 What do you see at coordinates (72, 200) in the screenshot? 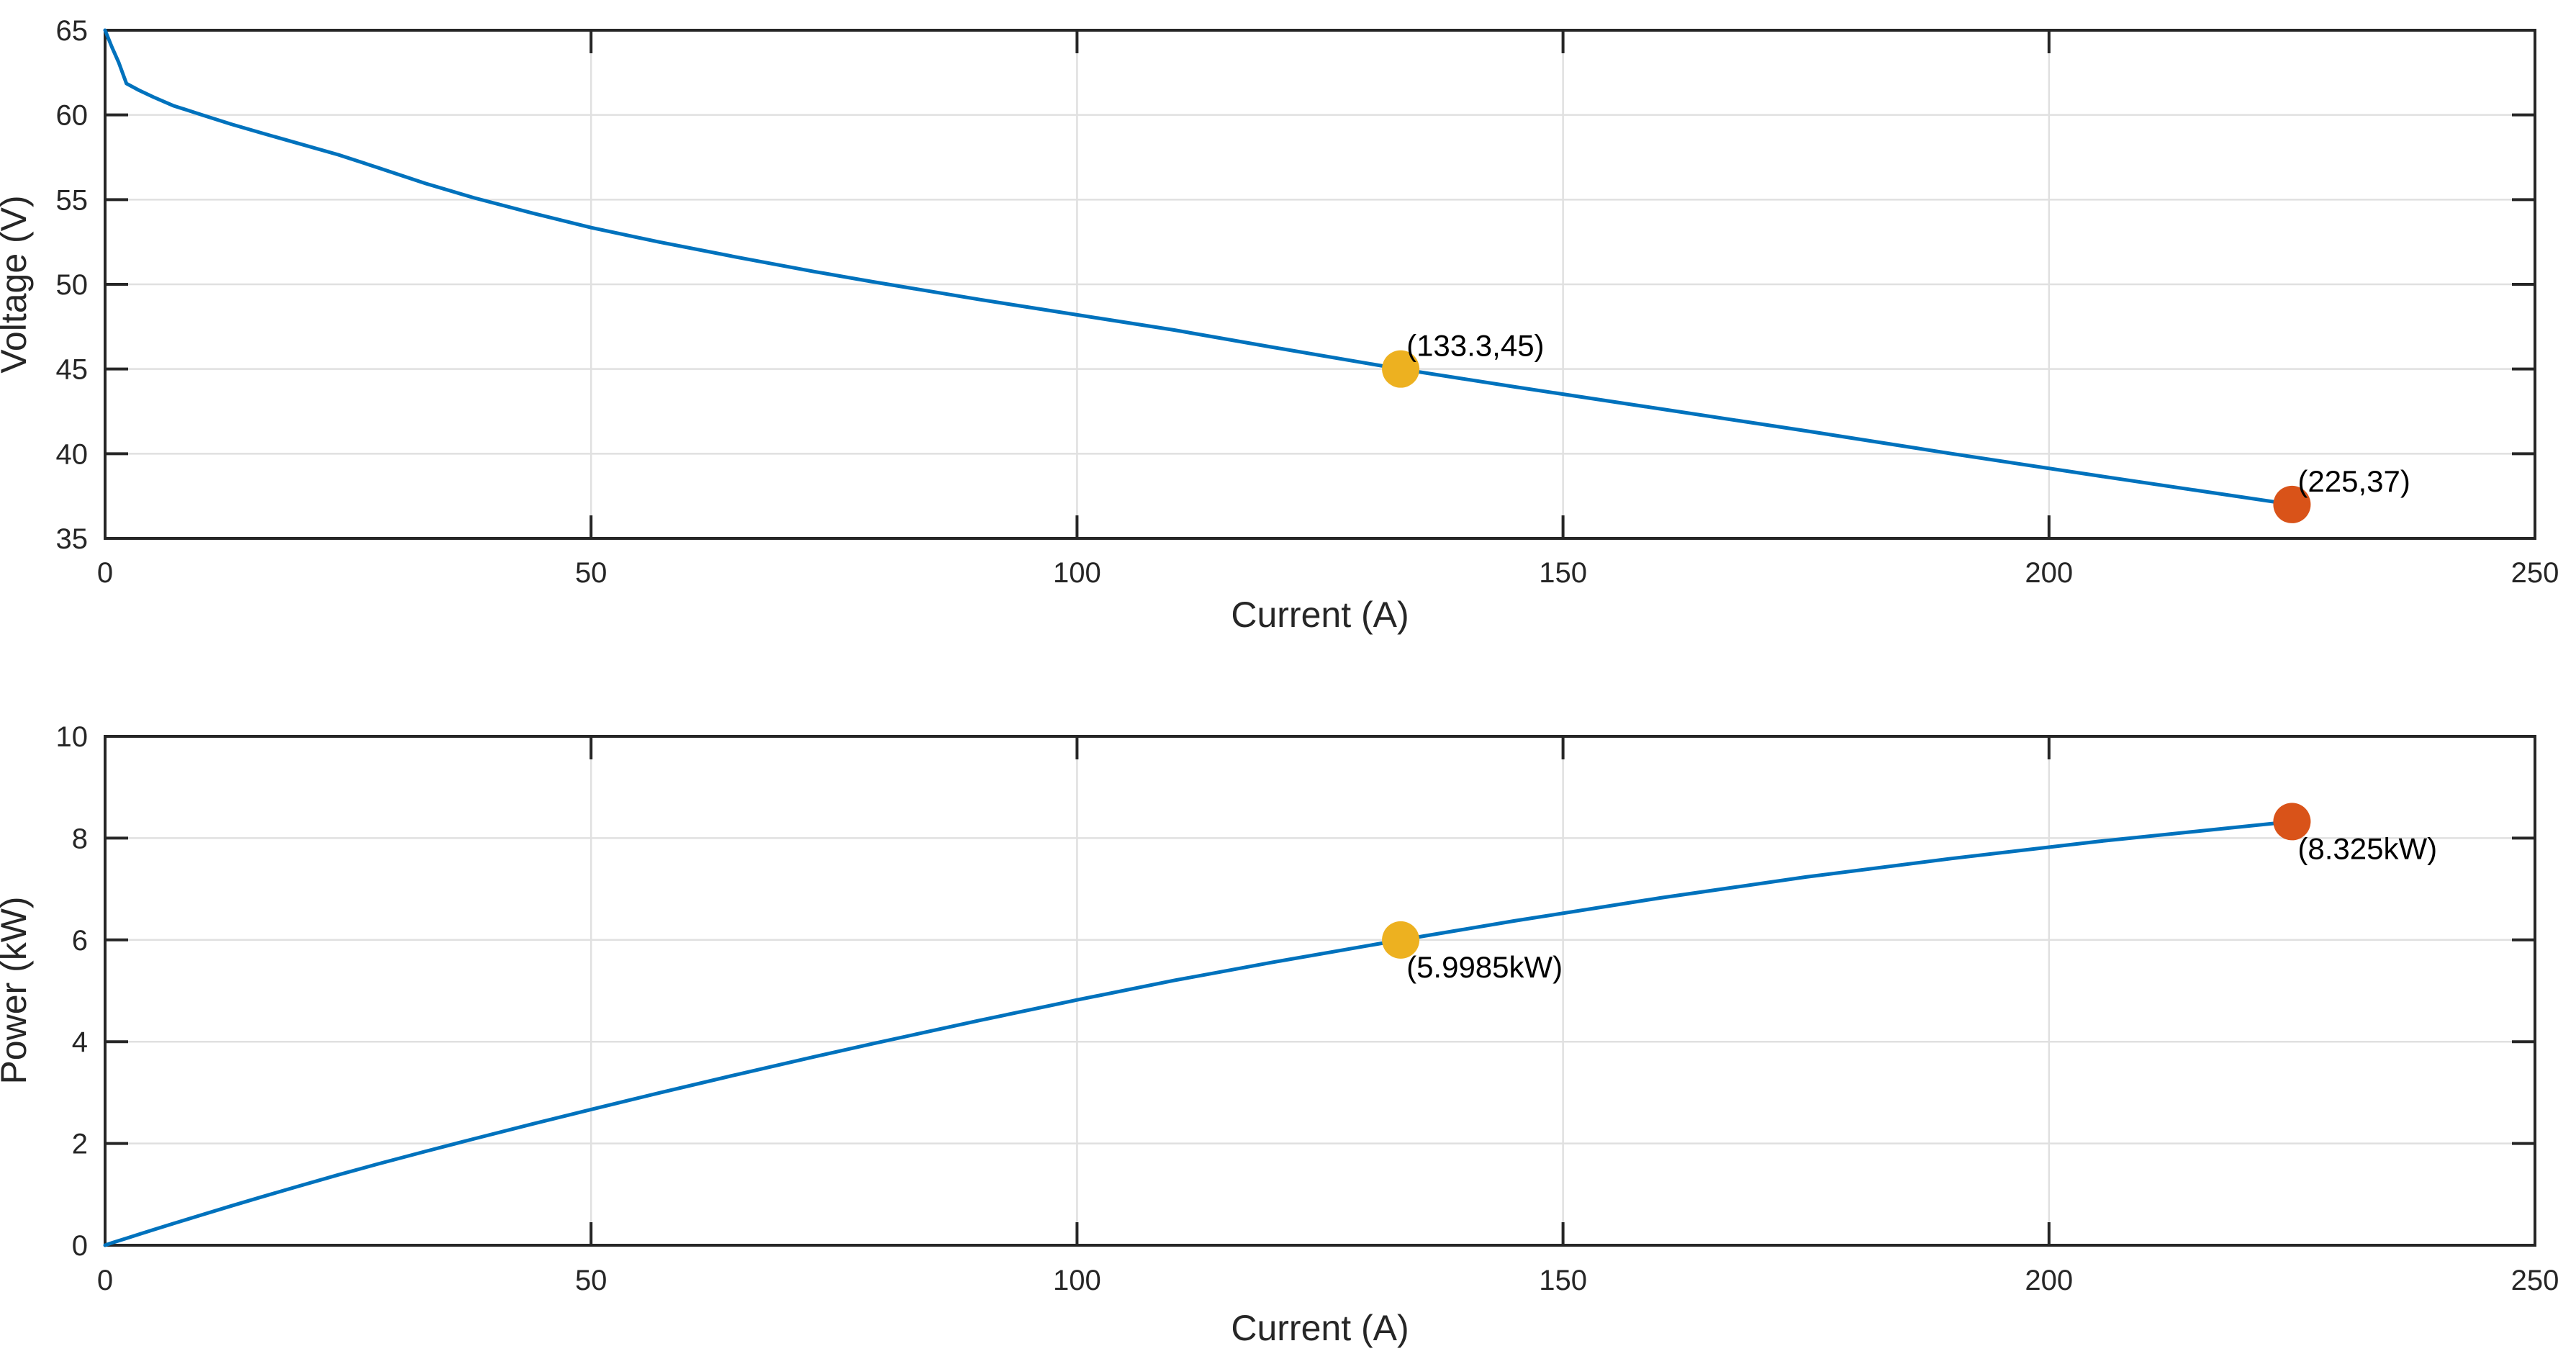
I see `y-tick-label-55: 55` at bounding box center [72, 200].